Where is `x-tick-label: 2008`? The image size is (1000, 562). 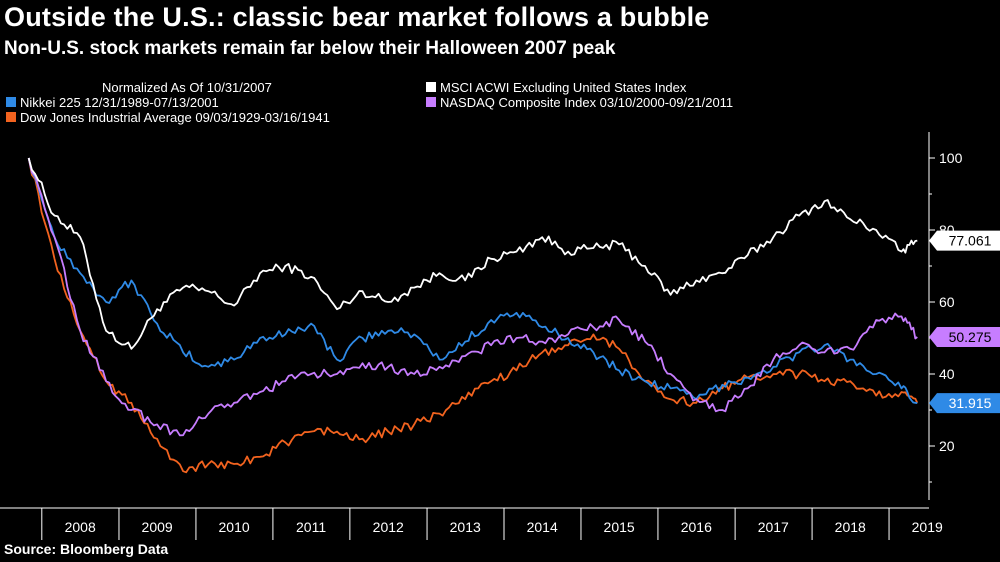 x-tick-label: 2008 is located at coordinates (80, 527).